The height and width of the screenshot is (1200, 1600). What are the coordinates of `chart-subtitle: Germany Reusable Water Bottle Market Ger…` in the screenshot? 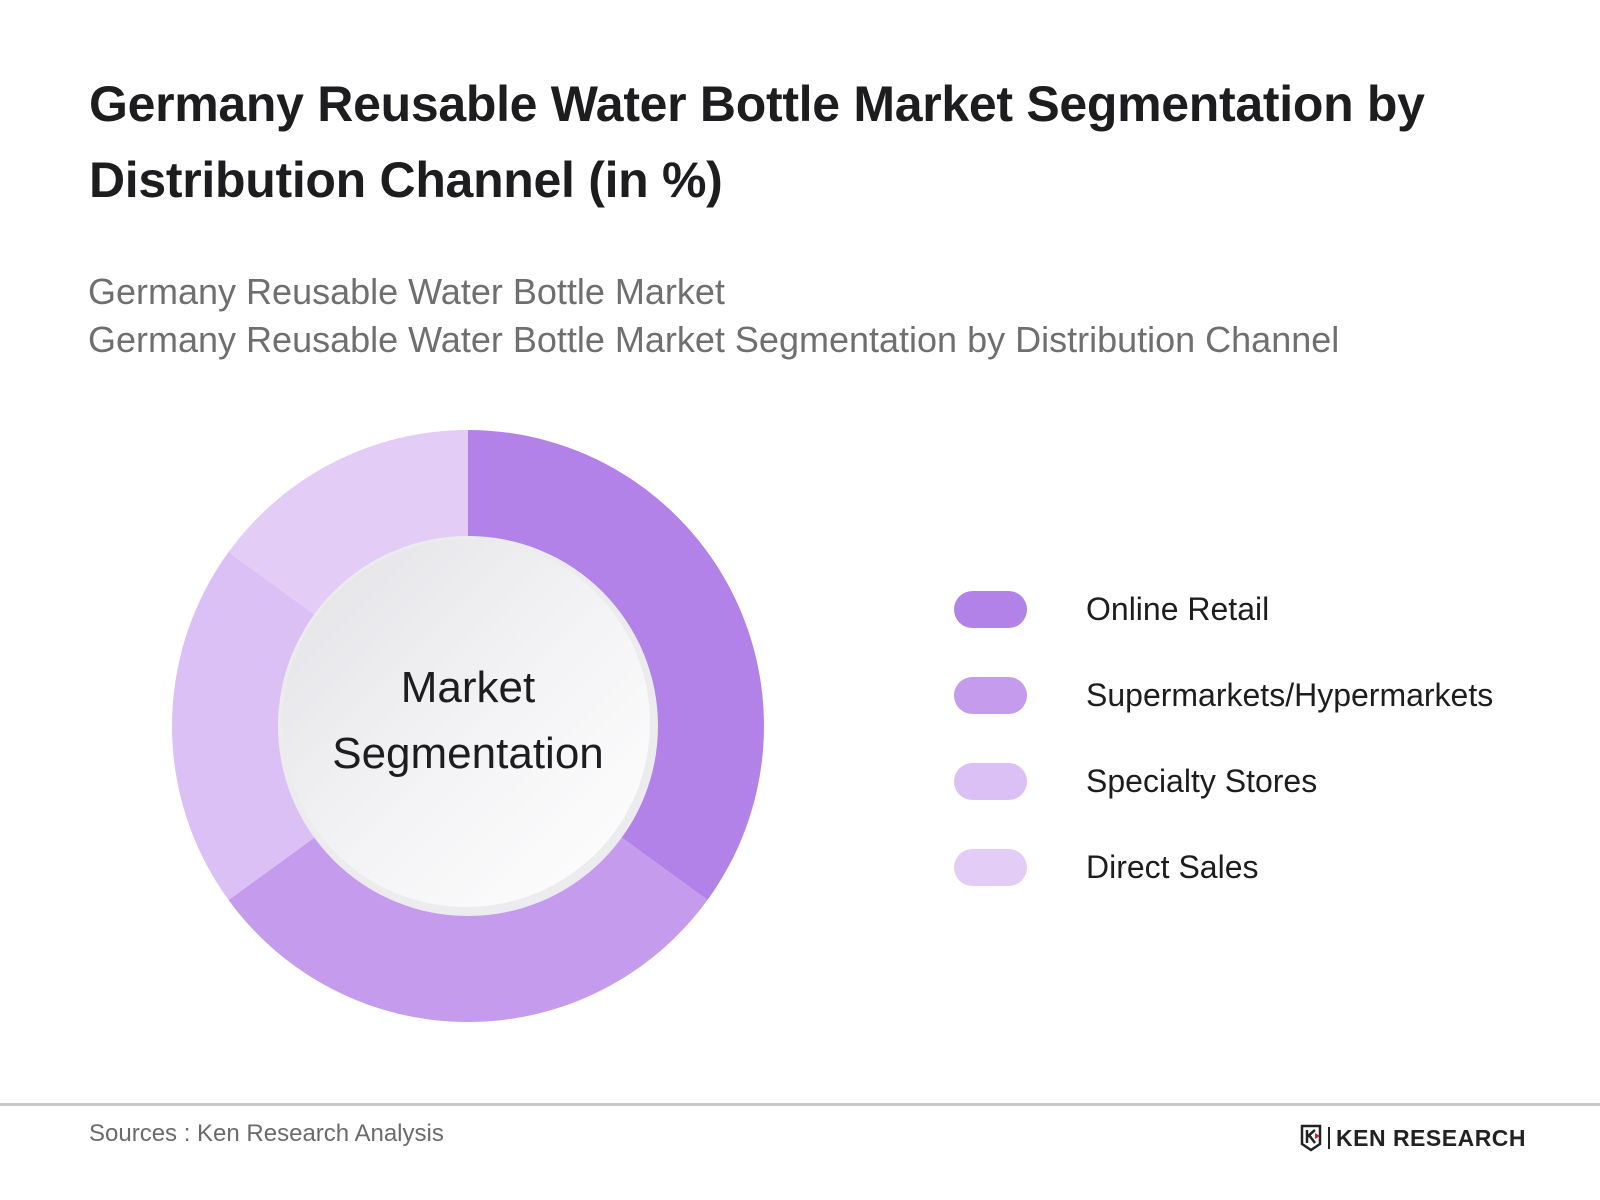 It's located at (713, 316).